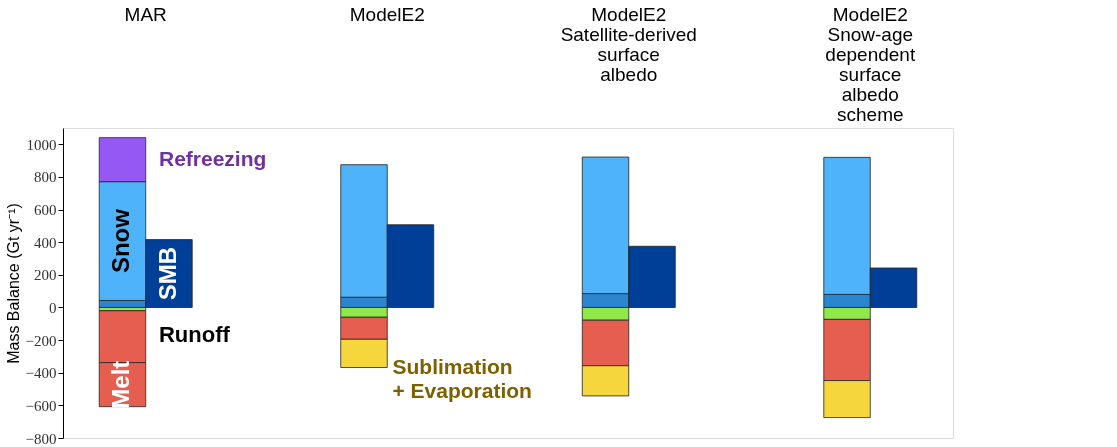 The width and height of the screenshot is (1117, 447). What do you see at coordinates (387, 14) in the screenshot?
I see `x-tick-label: ModelE2` at bounding box center [387, 14].